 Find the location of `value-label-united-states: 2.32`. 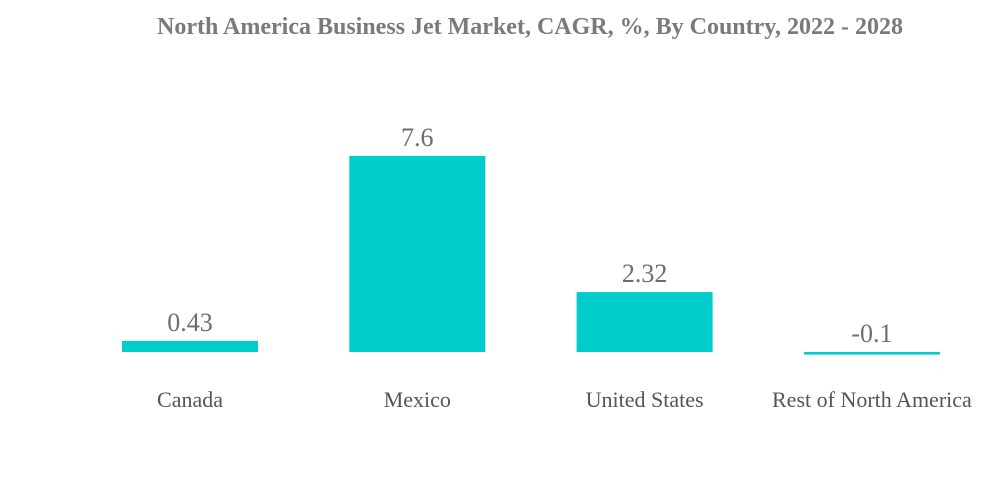

value-label-united-states: 2.32 is located at coordinates (645, 273).